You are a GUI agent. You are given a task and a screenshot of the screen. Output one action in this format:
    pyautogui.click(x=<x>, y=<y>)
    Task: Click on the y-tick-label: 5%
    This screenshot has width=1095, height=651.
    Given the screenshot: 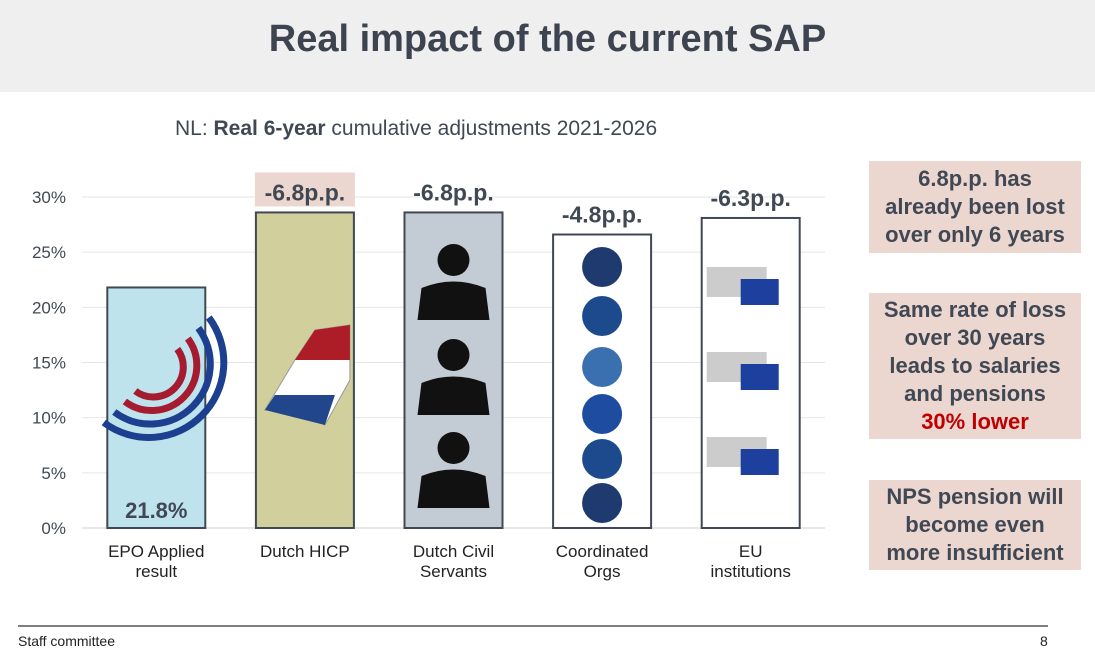 What is the action you would take?
    pyautogui.click(x=53, y=473)
    